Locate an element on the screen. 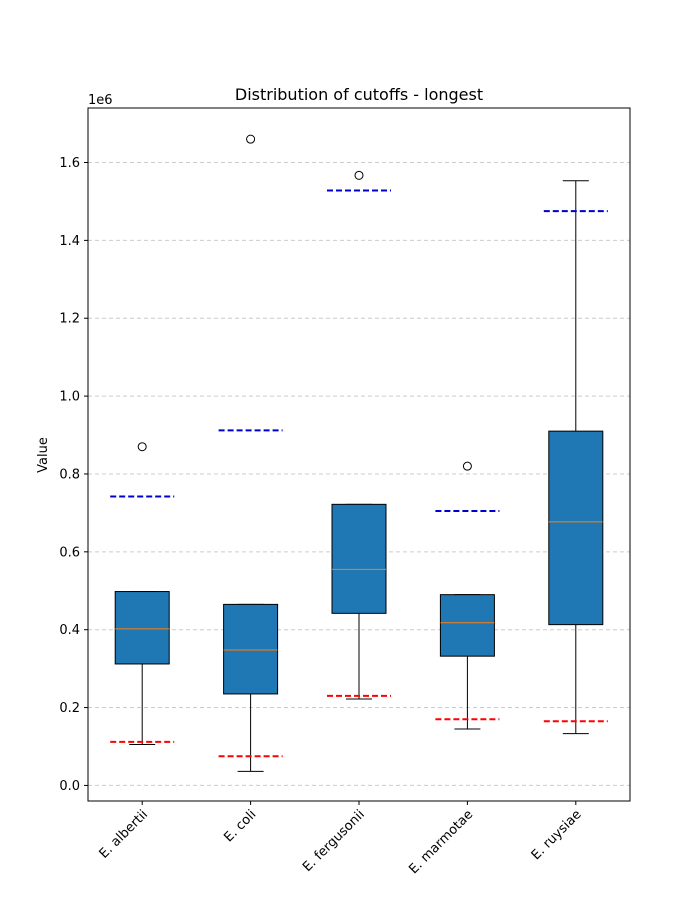  y-axis-offset-label: 1e6 is located at coordinates (100, 100).